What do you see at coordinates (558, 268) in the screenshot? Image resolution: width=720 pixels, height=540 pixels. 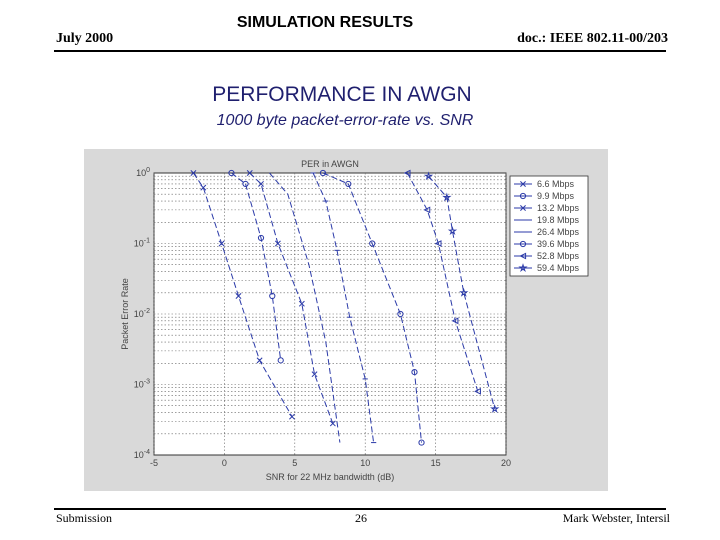 I see `legend-entry-7: 59.4 Mbps` at bounding box center [558, 268].